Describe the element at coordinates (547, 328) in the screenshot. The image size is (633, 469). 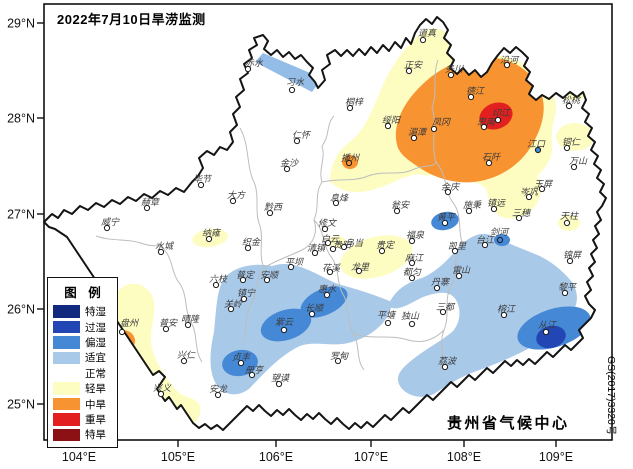
I see `station-从江: 从江` at that location.